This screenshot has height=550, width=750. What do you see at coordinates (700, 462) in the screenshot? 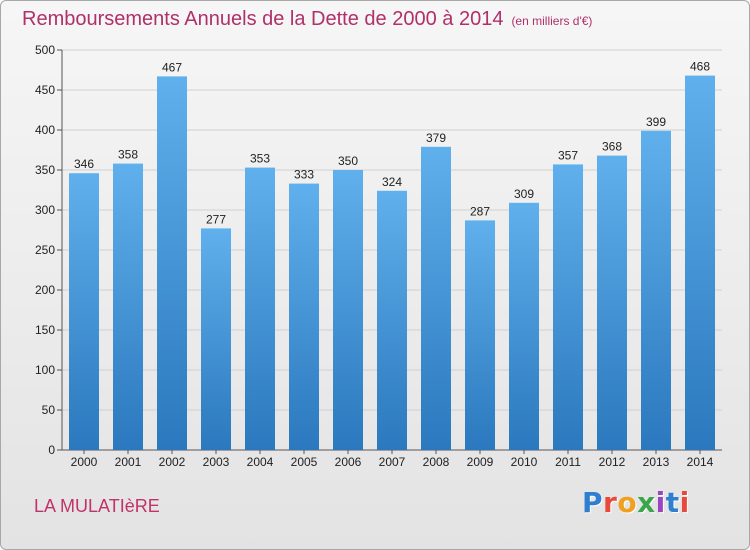
I see `x-tick-label: 2014` at bounding box center [700, 462].